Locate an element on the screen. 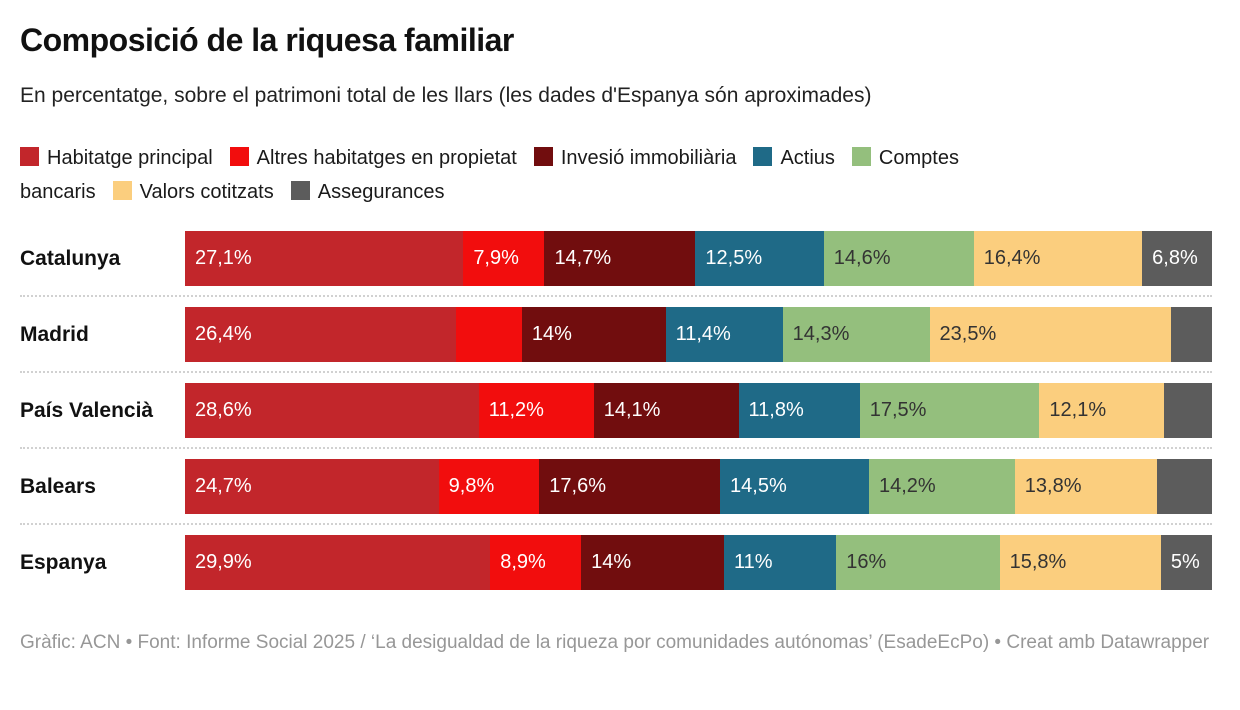  row-label: Balears is located at coordinates (58, 486).